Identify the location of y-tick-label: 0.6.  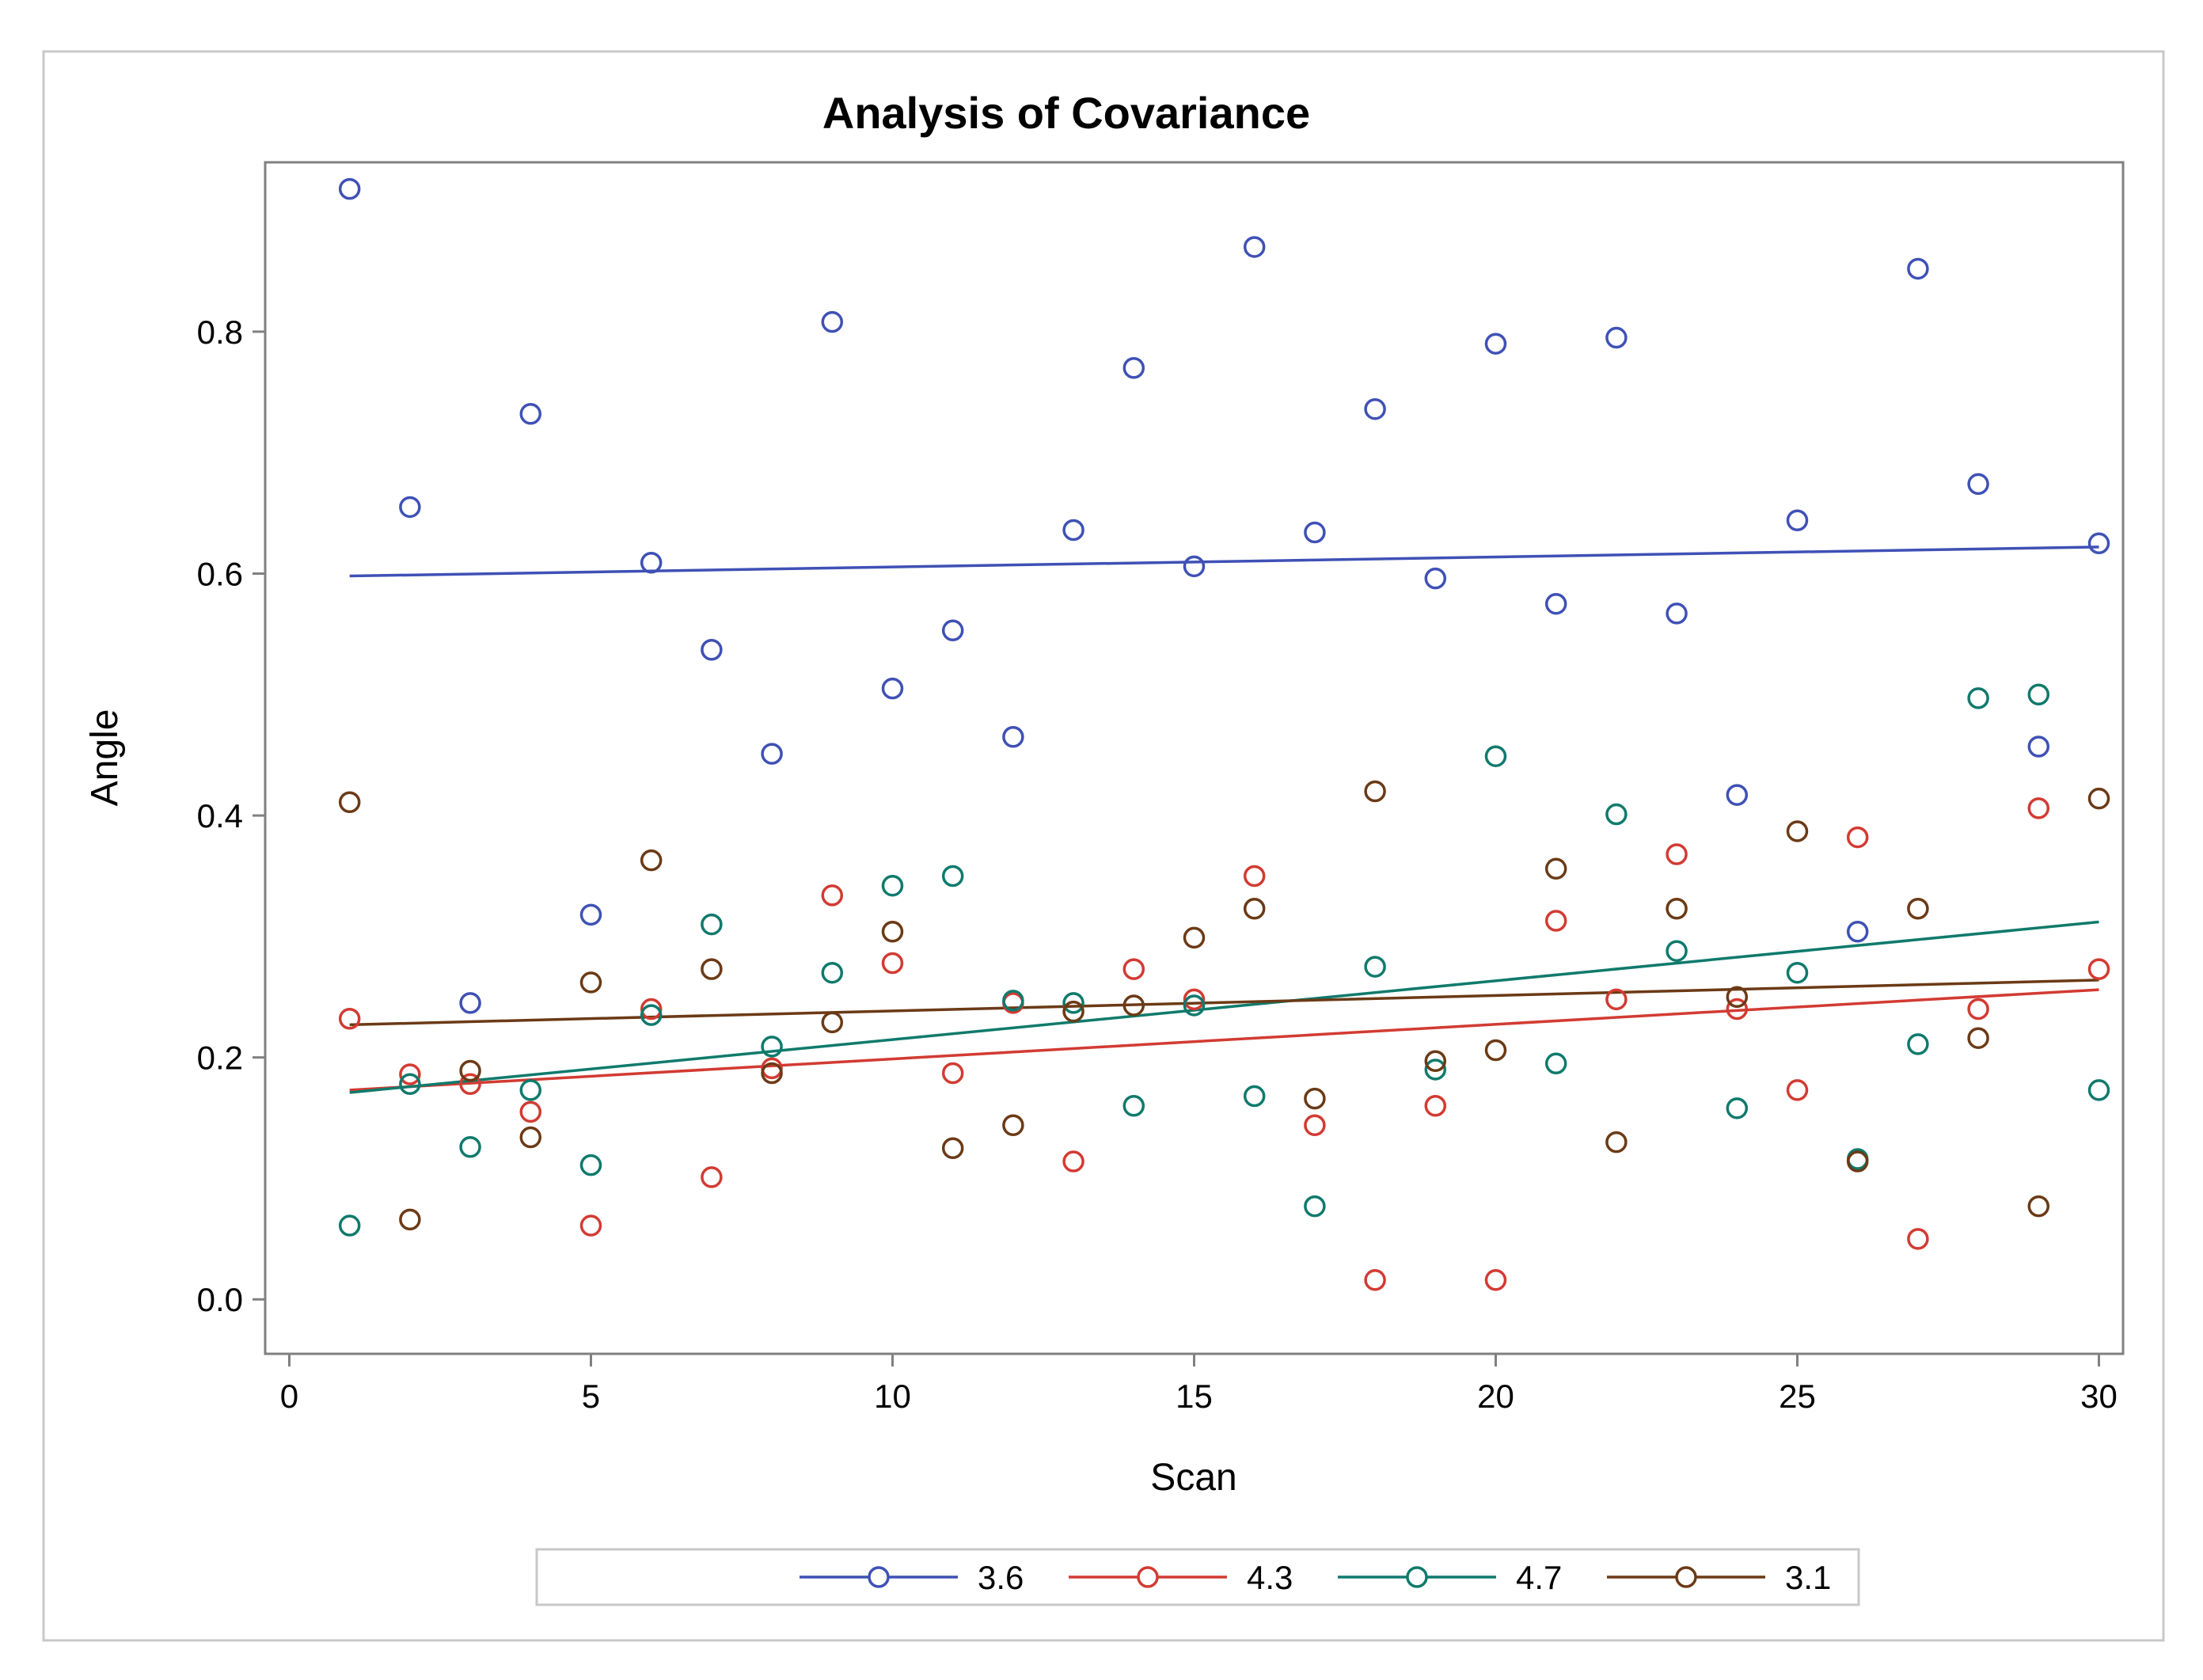
(220, 573).